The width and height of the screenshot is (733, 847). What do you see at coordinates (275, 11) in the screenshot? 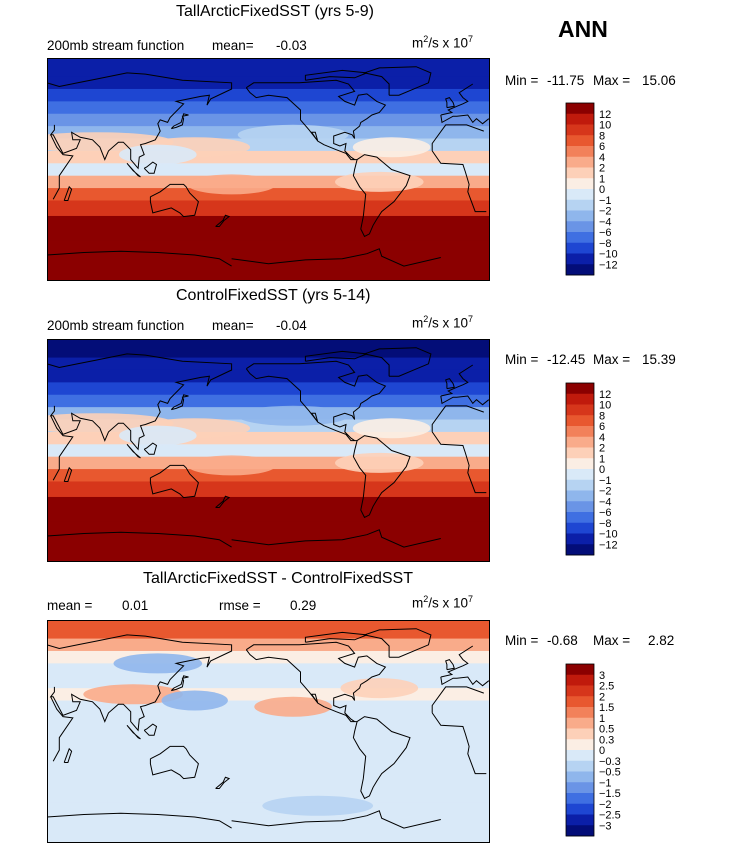
I see `panel1-title: TallArcticFixedSST (yrs 5-9)` at bounding box center [275, 11].